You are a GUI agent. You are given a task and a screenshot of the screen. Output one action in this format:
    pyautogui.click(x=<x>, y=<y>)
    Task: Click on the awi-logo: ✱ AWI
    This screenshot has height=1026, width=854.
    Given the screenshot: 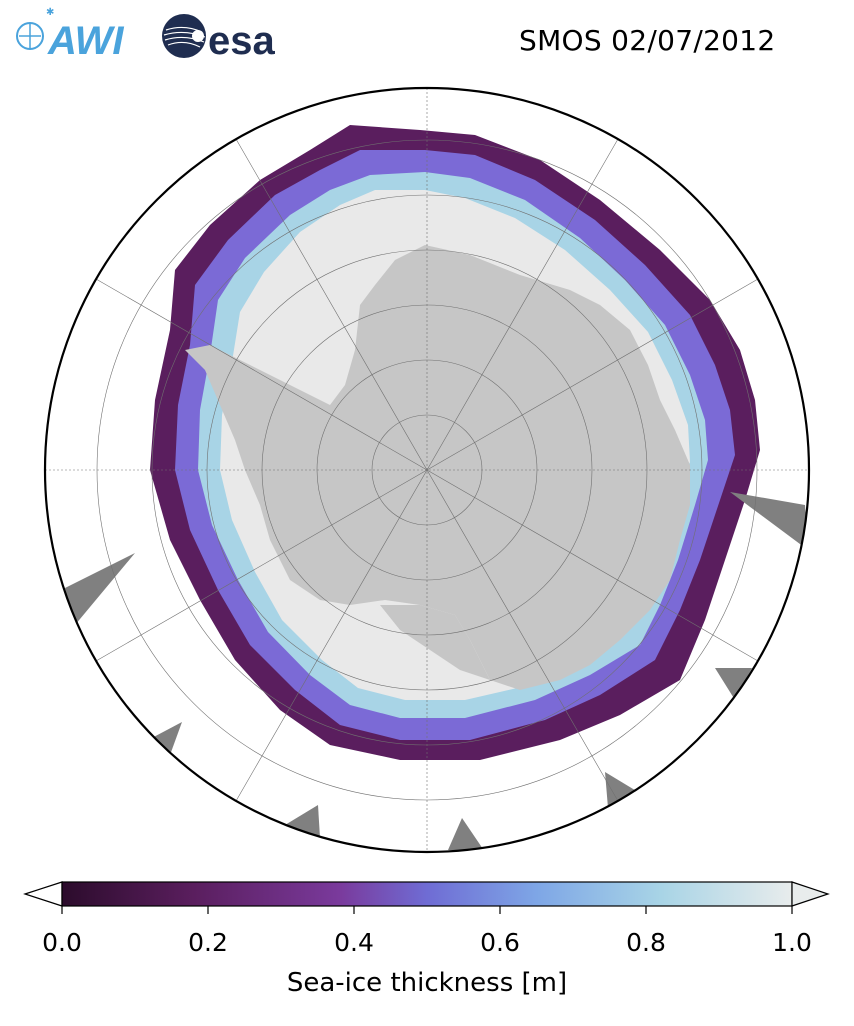 What is the action you would take?
    pyautogui.click(x=70, y=35)
    